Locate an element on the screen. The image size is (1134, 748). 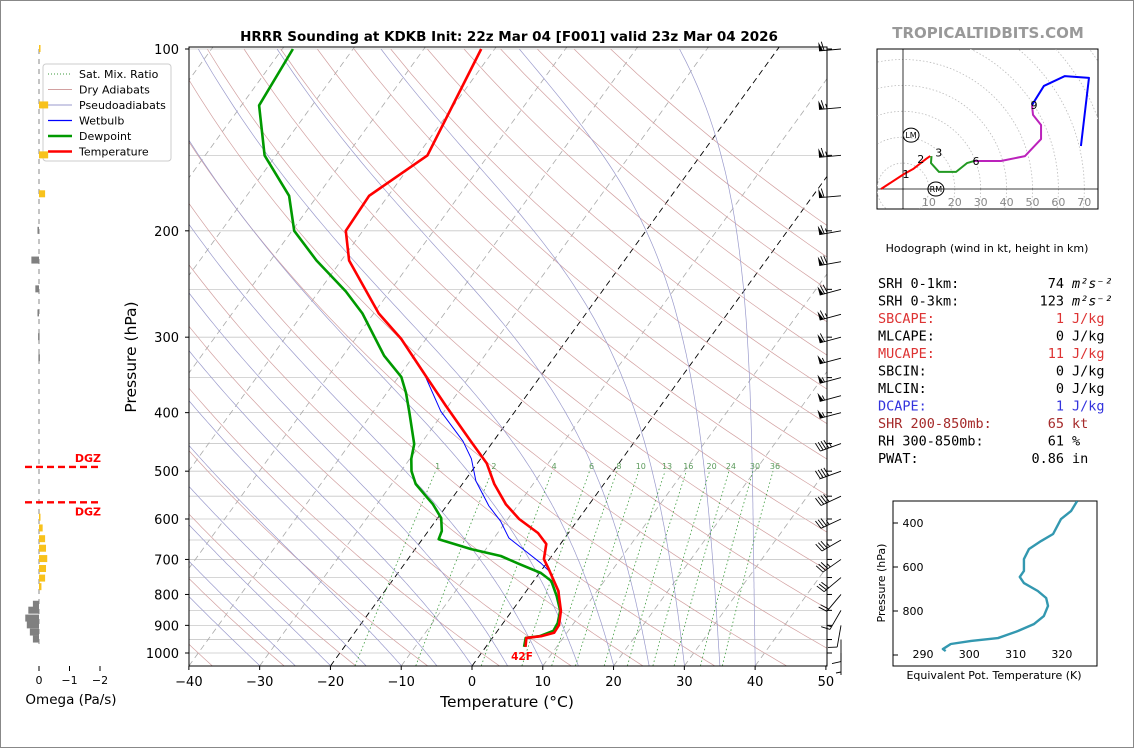
stat-label: DCAPE: is located at coordinates (902, 407).